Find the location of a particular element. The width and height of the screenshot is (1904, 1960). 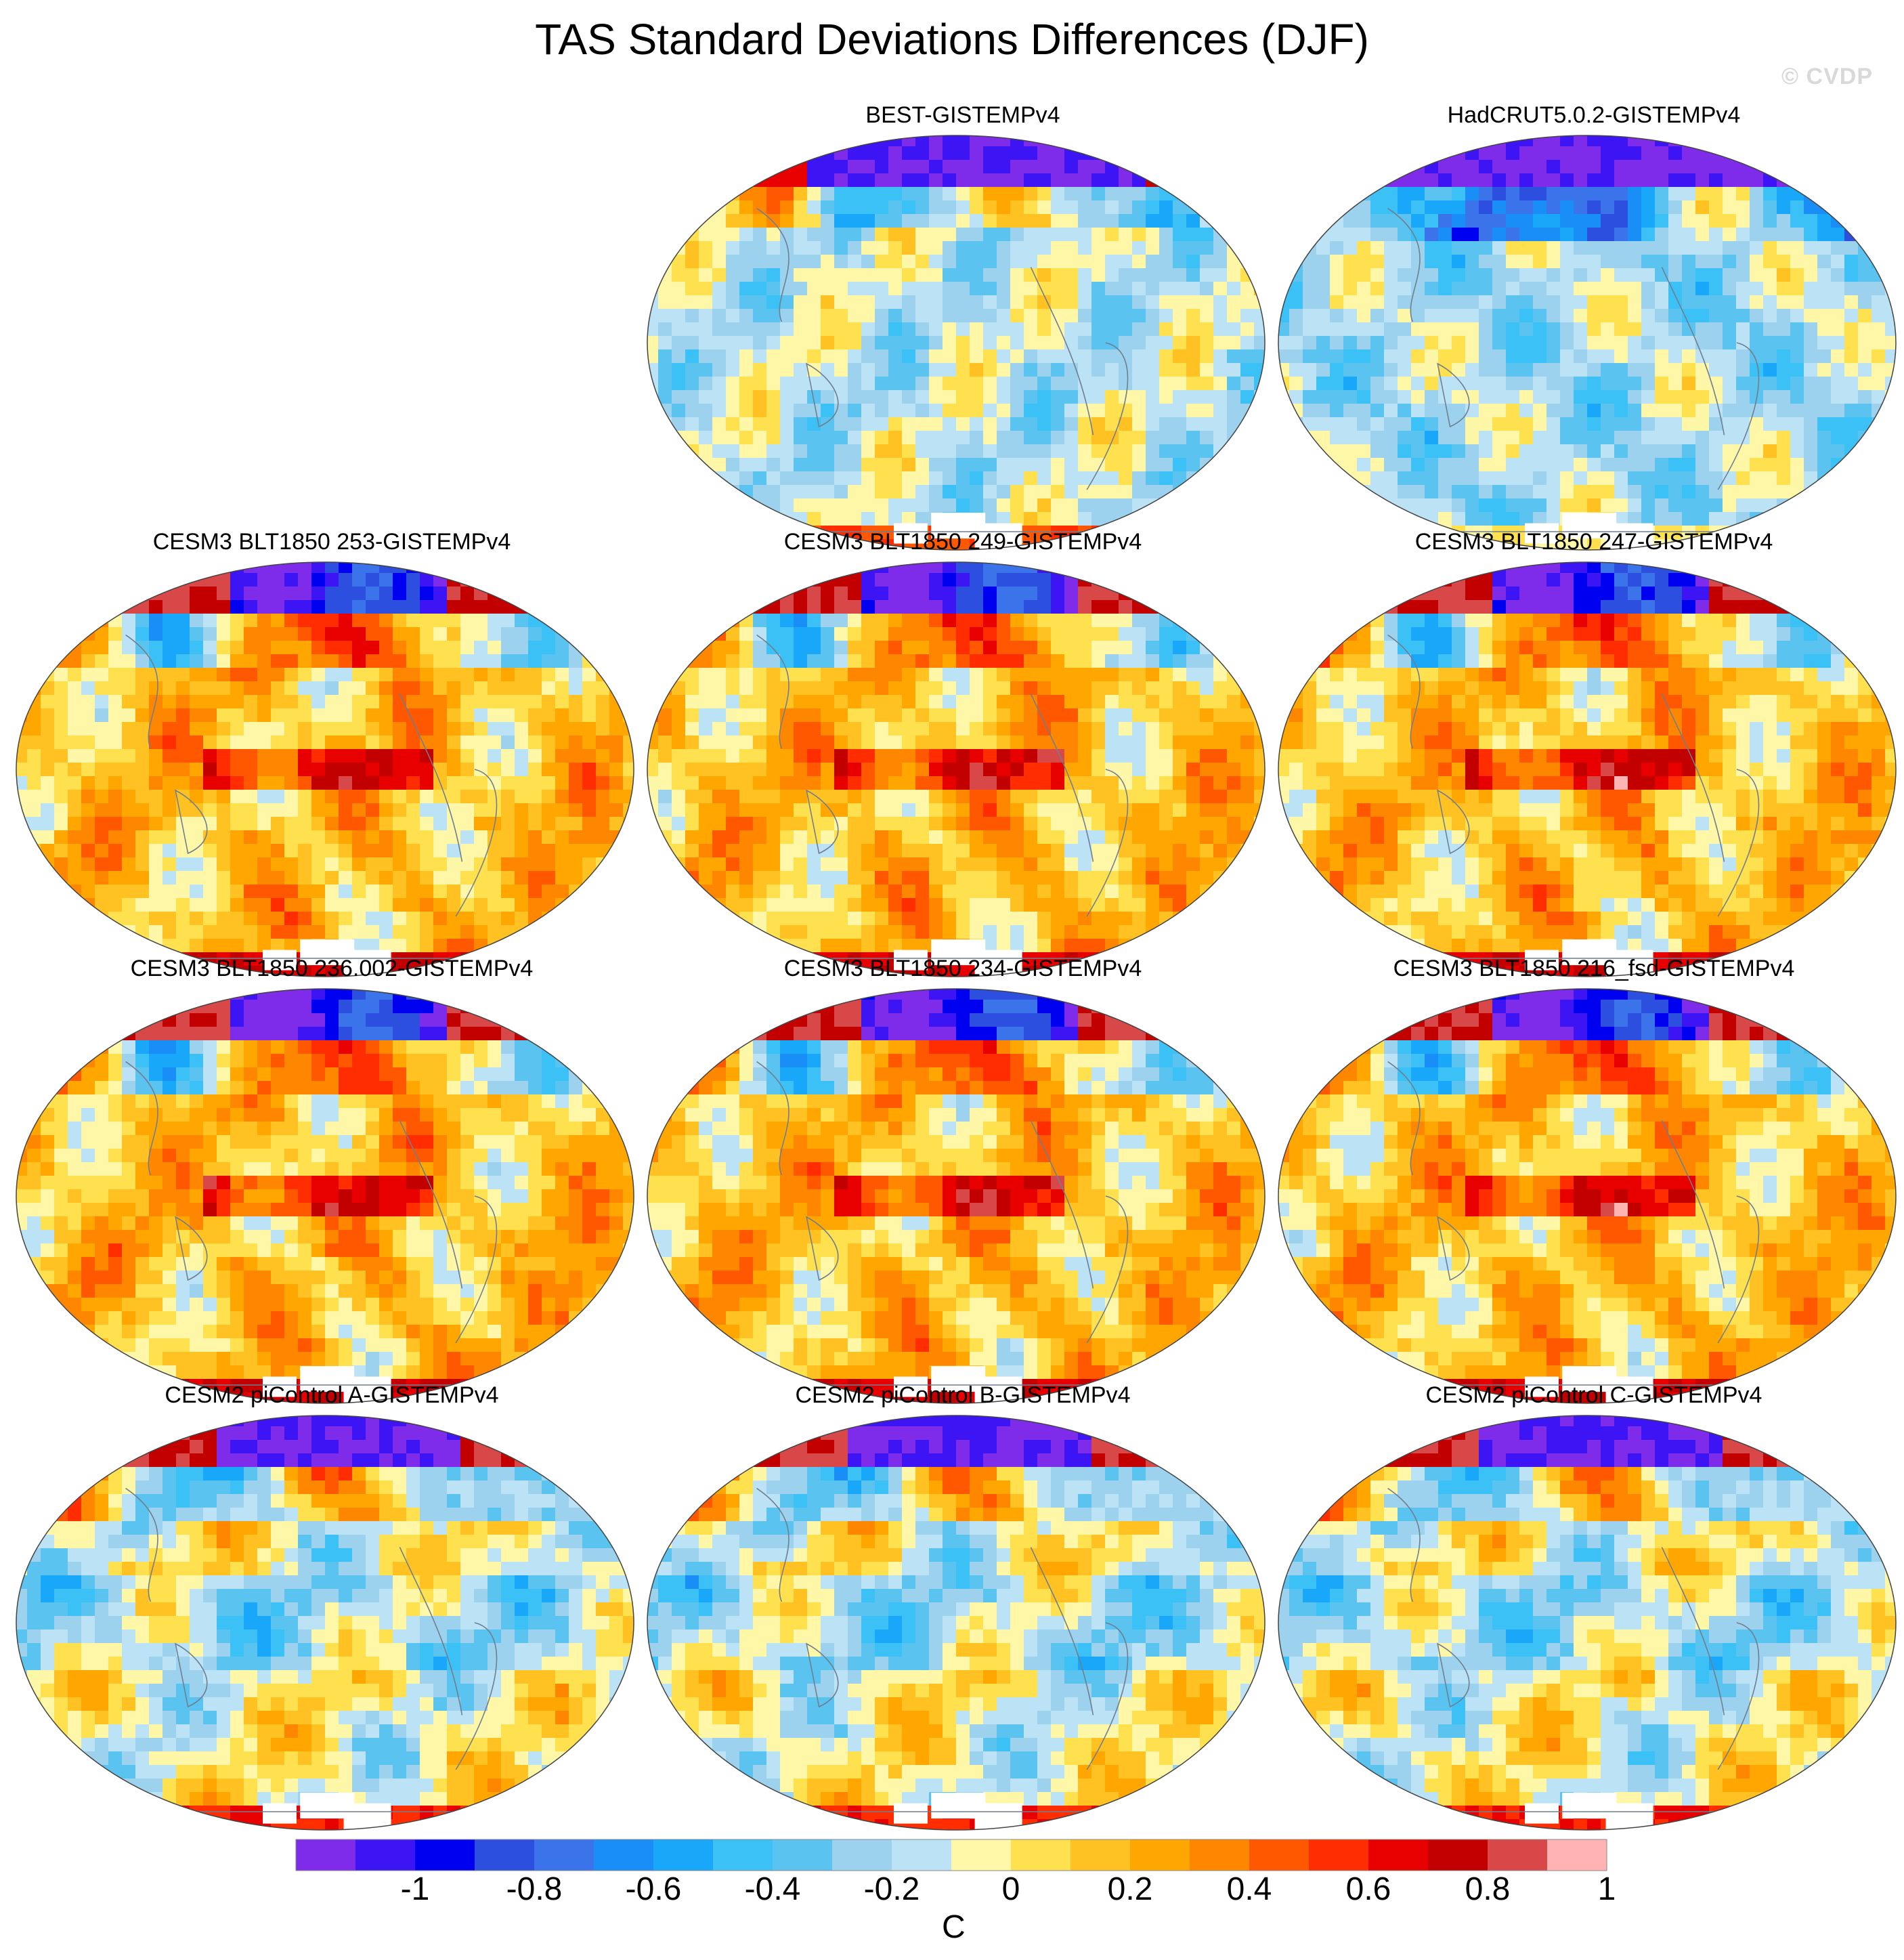

panel-title: HadCRUT5.0.2-GISTEMPv4 is located at coordinates (1594, 115).